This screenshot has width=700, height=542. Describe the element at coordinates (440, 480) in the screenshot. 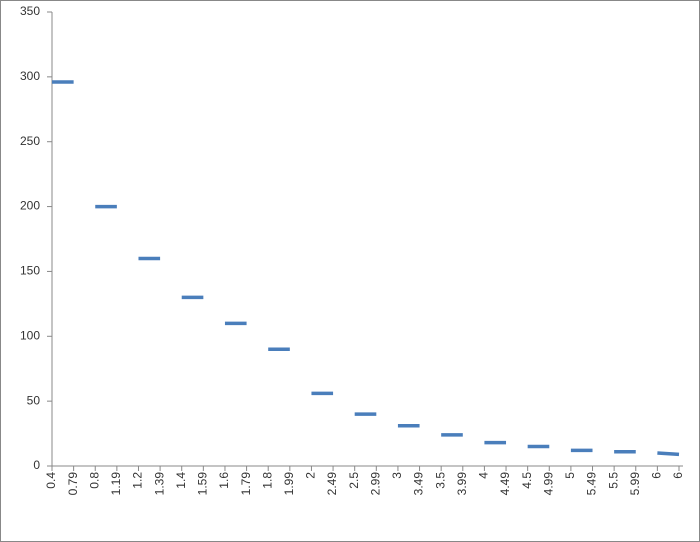

I see `x-tick-label: 3.5` at that location.